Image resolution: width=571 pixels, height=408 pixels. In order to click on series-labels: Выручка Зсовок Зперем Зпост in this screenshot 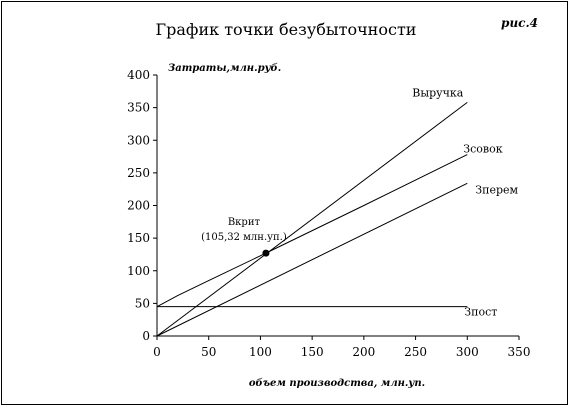, I will do `click(465, 202)`.